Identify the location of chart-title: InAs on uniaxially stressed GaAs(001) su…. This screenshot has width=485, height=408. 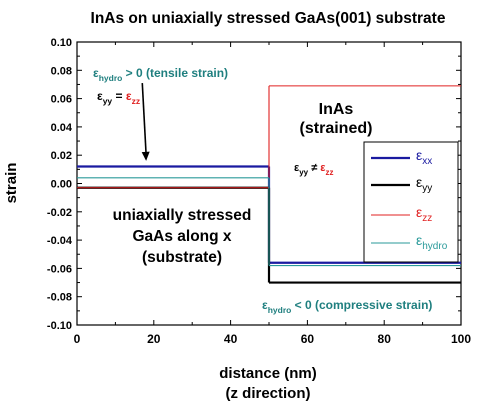
(268, 18).